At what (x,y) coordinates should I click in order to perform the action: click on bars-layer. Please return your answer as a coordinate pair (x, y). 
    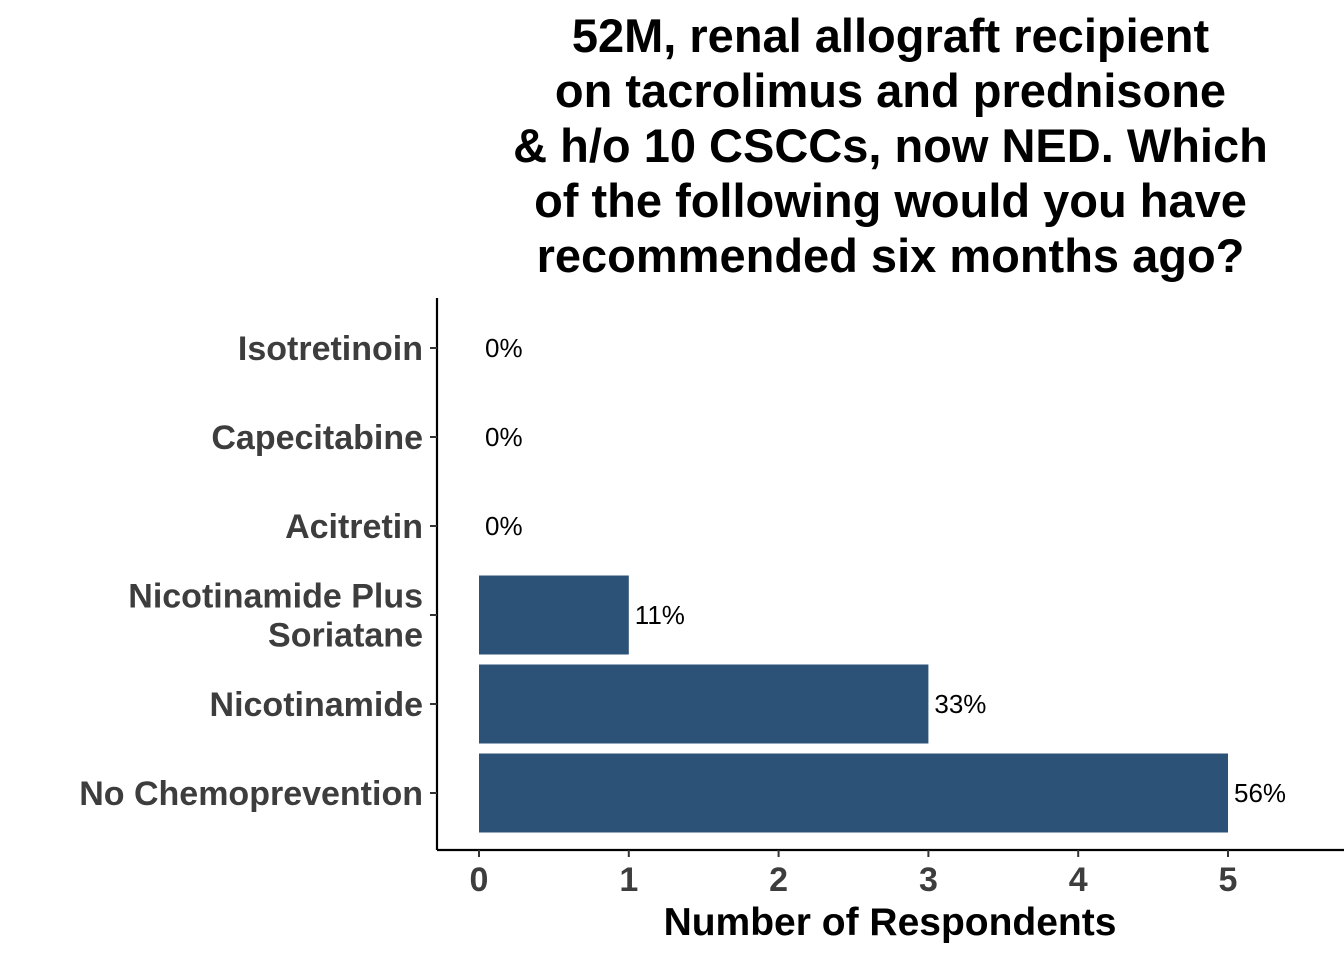
    Looking at the image, I should click on (853, 704).